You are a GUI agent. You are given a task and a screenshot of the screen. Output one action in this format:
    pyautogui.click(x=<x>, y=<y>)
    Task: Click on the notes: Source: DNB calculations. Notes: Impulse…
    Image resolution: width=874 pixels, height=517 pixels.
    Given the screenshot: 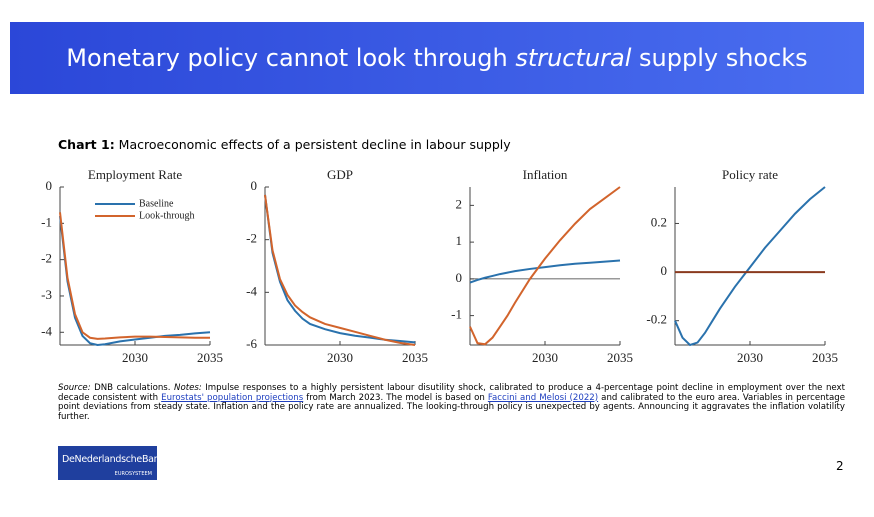 What is the action you would take?
    pyautogui.click(x=451, y=402)
    